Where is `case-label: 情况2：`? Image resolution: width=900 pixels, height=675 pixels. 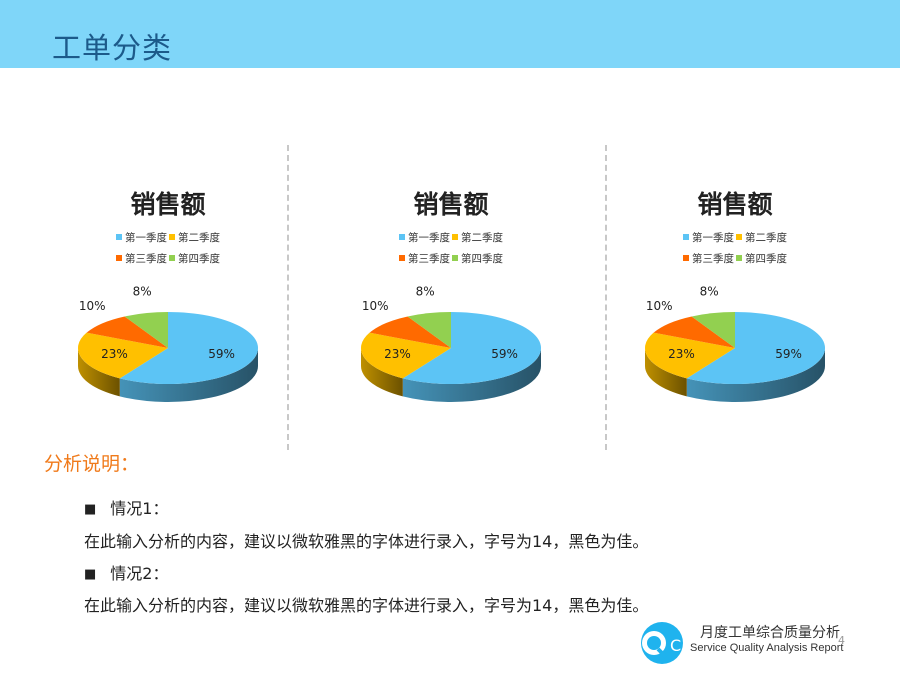 case-label: 情况2： is located at coordinates (139, 573).